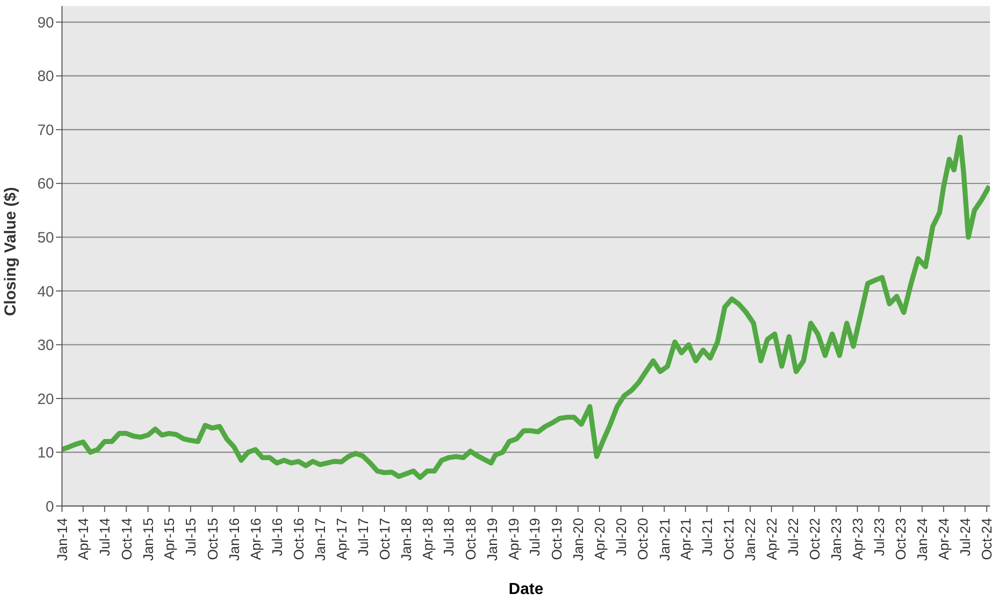 The width and height of the screenshot is (1000, 600). I want to click on x-tick-label: Oct-24, so click(986, 539).